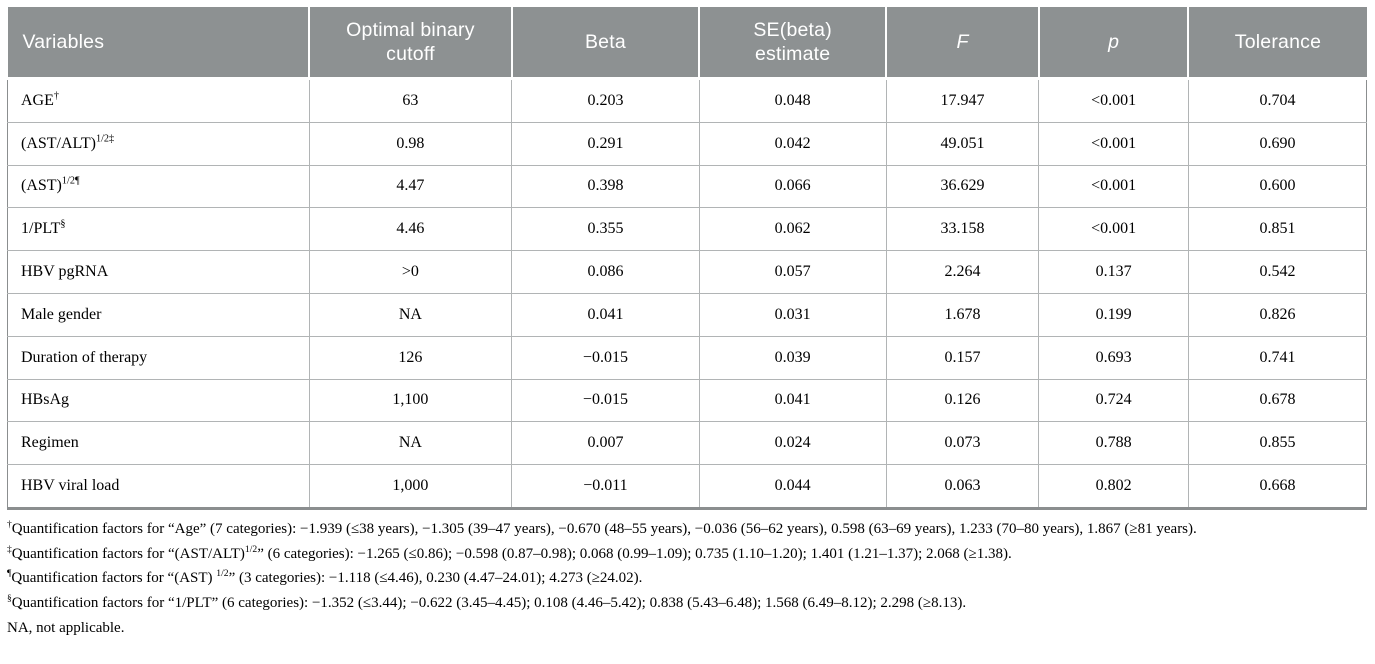 This screenshot has height=664, width=1375. I want to click on beta-cell: 0.355, so click(605, 229).